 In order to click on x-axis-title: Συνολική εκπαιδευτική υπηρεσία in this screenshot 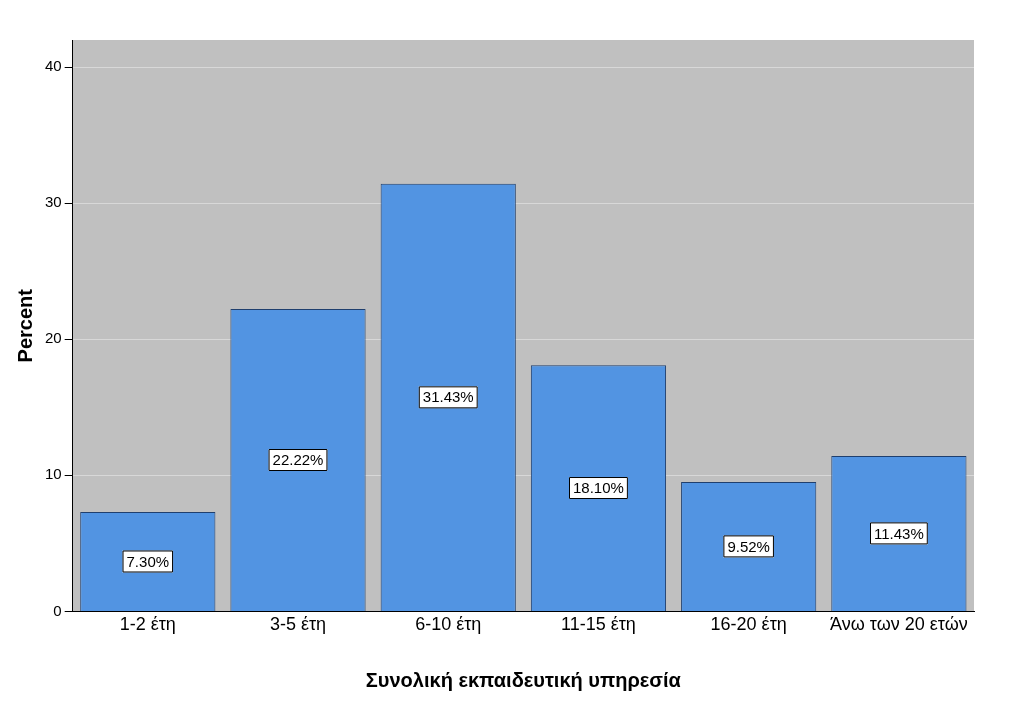, I will do `click(523, 679)`.